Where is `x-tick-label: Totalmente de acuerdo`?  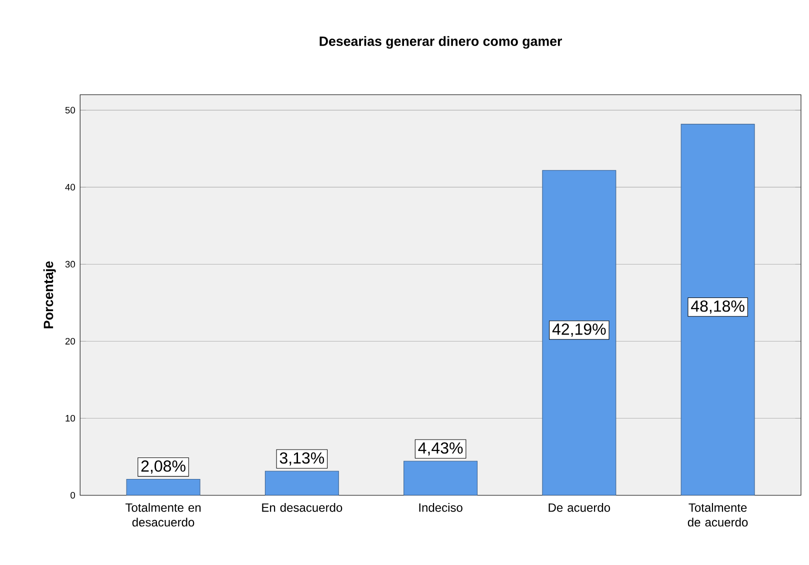 x-tick-label: Totalmente de acuerdo is located at coordinates (718, 515).